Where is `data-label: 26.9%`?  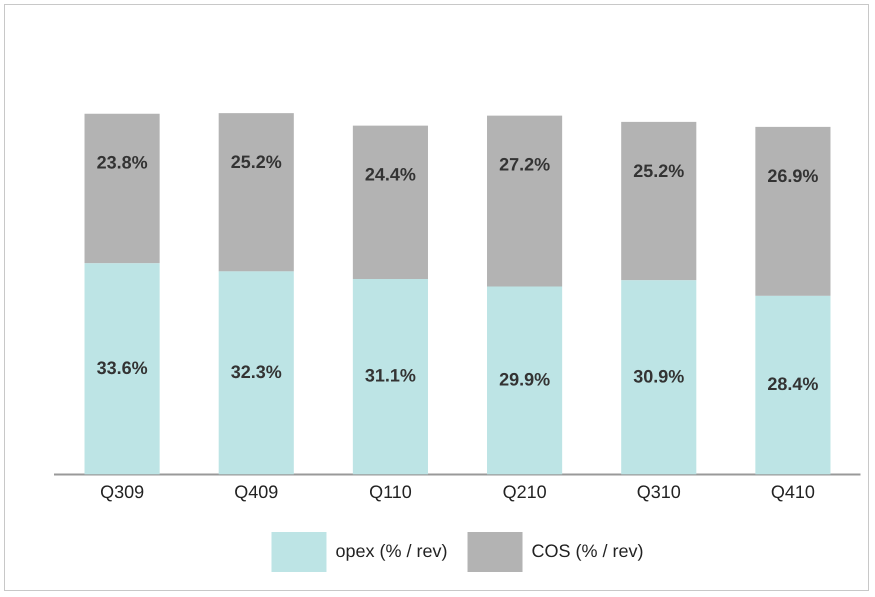 data-label: 26.9% is located at coordinates (792, 176).